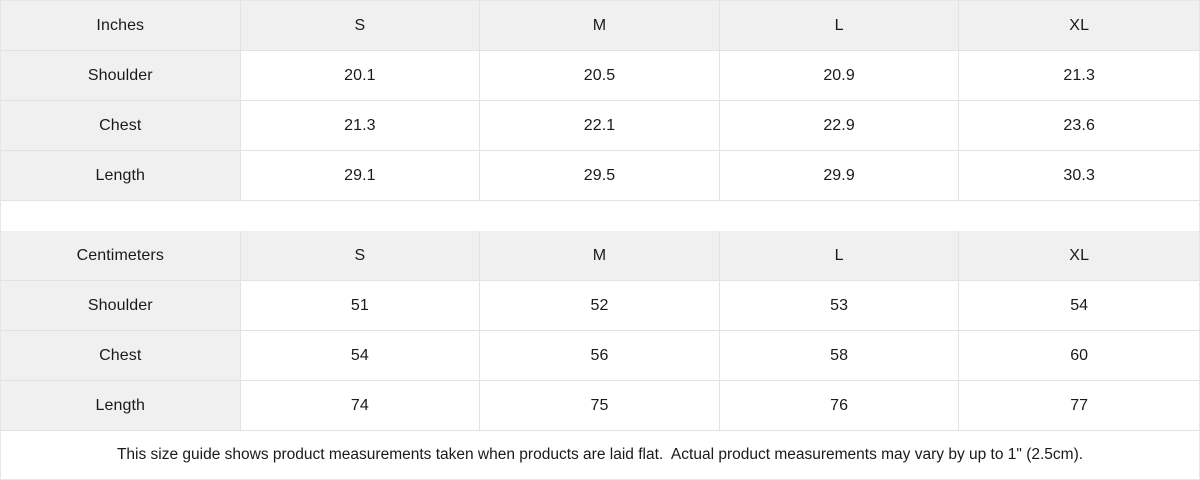 This screenshot has height=480, width=1200. I want to click on table-gap-spacer, so click(600, 216).